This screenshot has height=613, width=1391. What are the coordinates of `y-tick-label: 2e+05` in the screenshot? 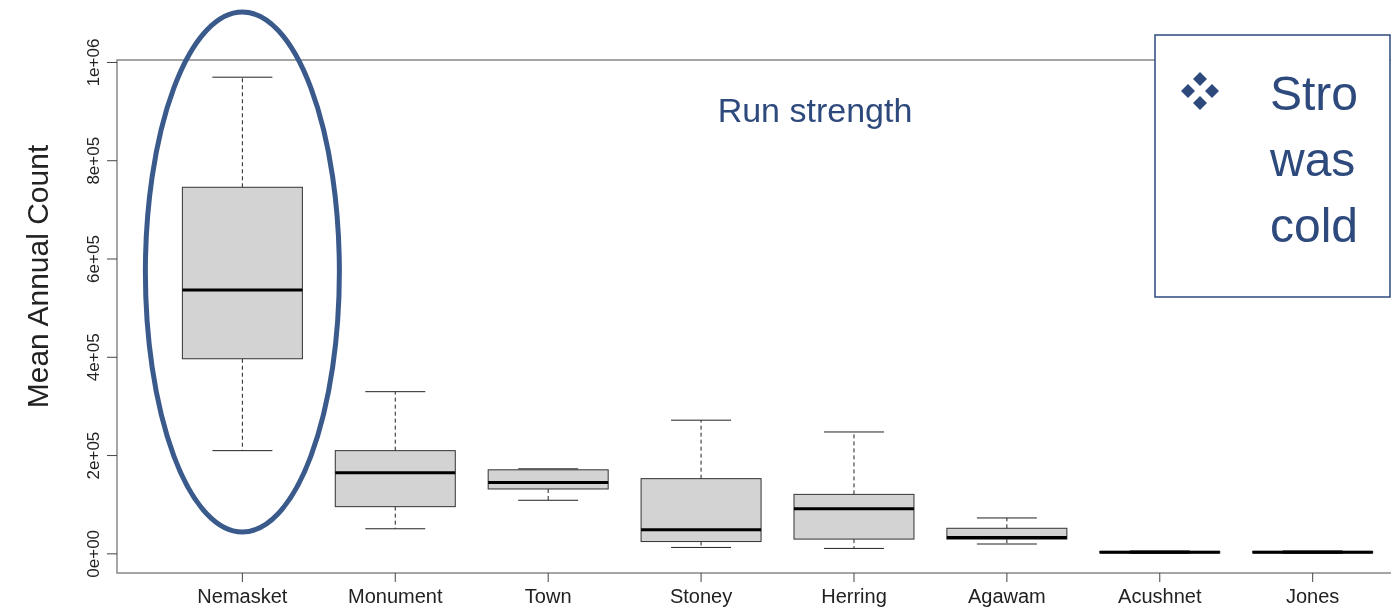 It's located at (93, 455).